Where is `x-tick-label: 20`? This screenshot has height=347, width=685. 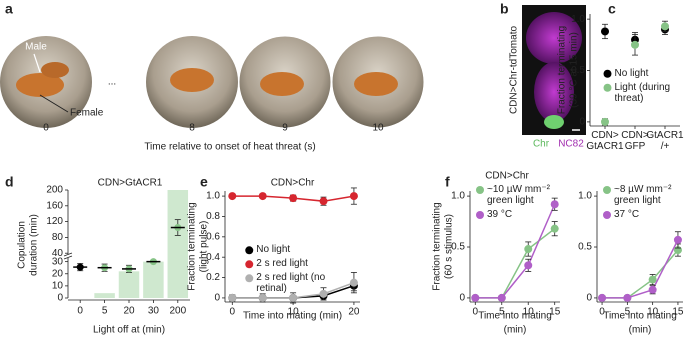
x-tick-label: 20 is located at coordinates (129, 311).